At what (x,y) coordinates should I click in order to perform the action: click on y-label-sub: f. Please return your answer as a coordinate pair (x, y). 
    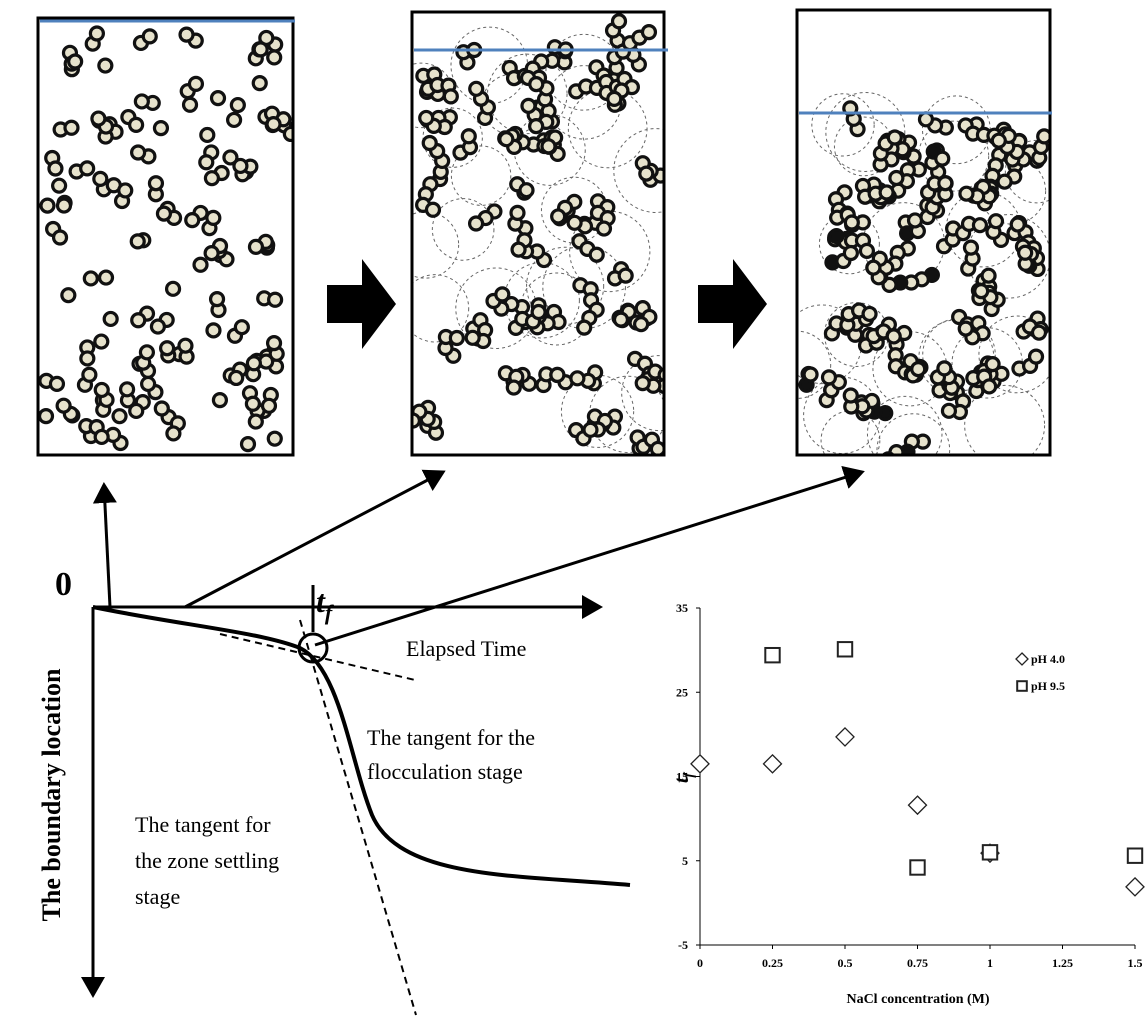
    Looking at the image, I should click on (689, 775).